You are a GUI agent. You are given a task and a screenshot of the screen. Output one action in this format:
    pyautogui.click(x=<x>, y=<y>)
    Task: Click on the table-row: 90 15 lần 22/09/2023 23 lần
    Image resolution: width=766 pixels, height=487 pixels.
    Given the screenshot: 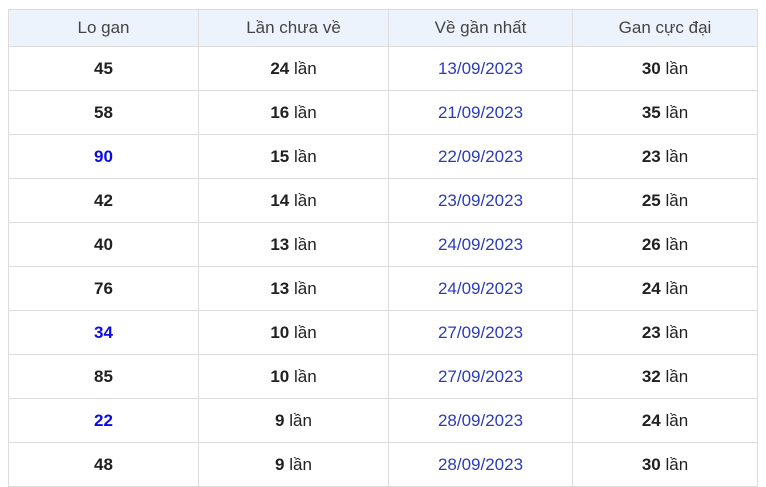 What is the action you would take?
    pyautogui.click(x=383, y=156)
    